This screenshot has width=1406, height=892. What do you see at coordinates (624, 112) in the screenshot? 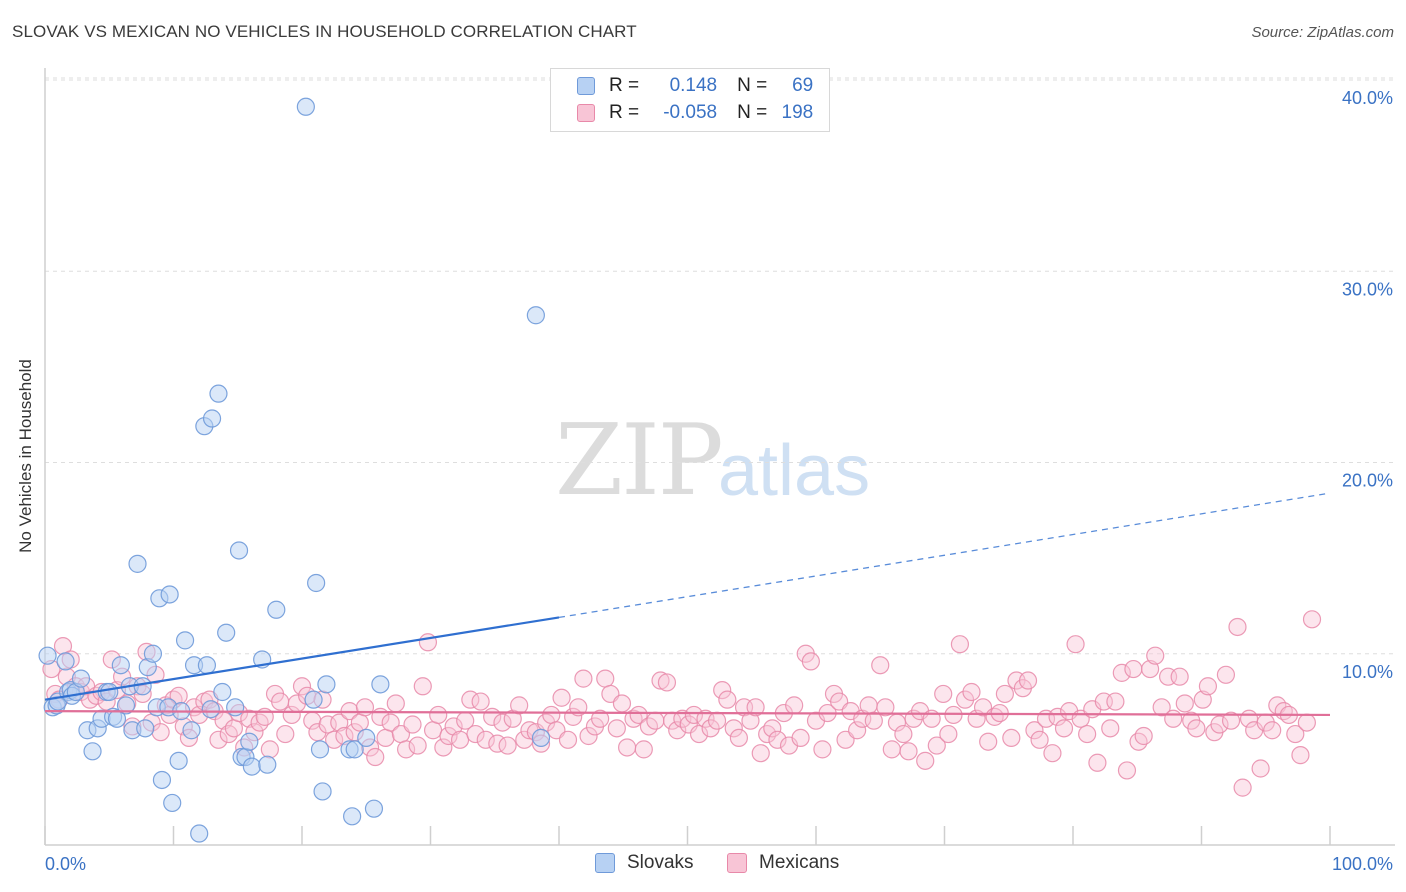
I see `legend-r-label: R =` at bounding box center [624, 112].